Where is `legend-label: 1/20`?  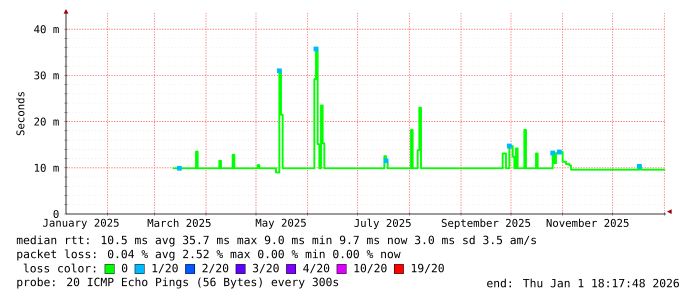
legend-label: 1/20 is located at coordinates (165, 269).